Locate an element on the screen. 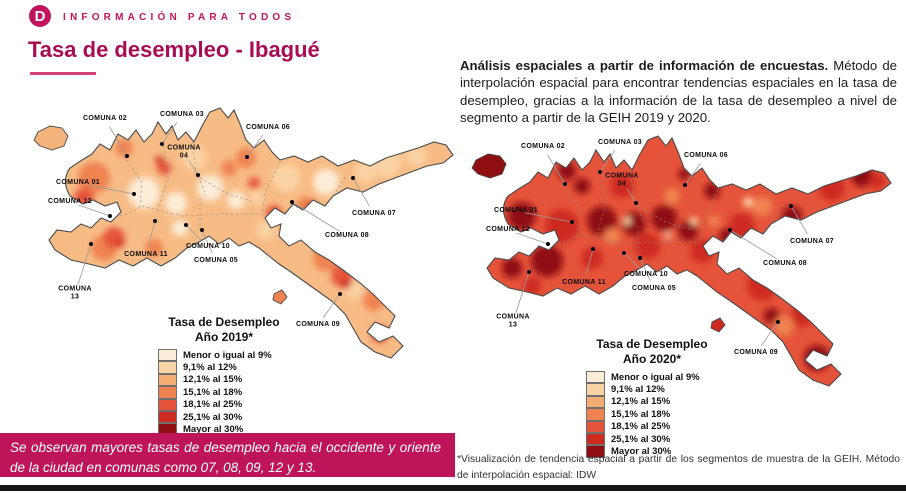 The height and width of the screenshot is (493, 906). legend-item: 25,1% al 30% is located at coordinates (666, 439).